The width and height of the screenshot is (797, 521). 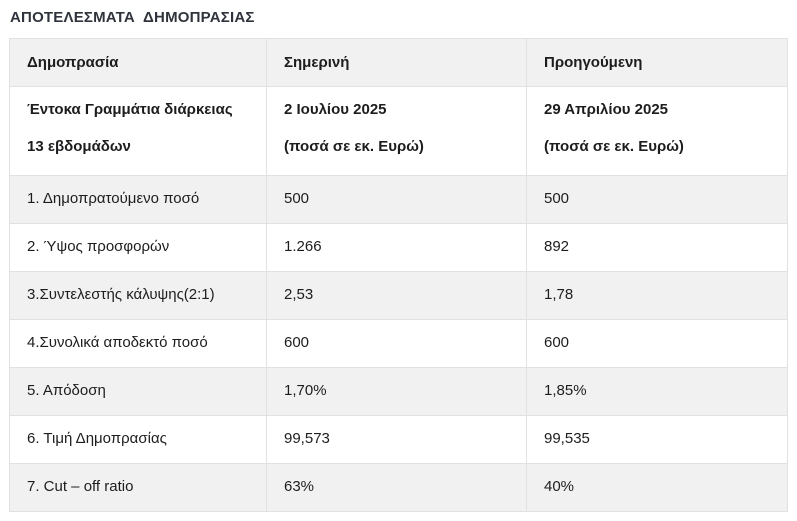 What do you see at coordinates (138, 131) in the screenshot?
I see `instrument-cell: Έντοκα Γραμμάτια διάρκειας 13 εβδομάδων` at bounding box center [138, 131].